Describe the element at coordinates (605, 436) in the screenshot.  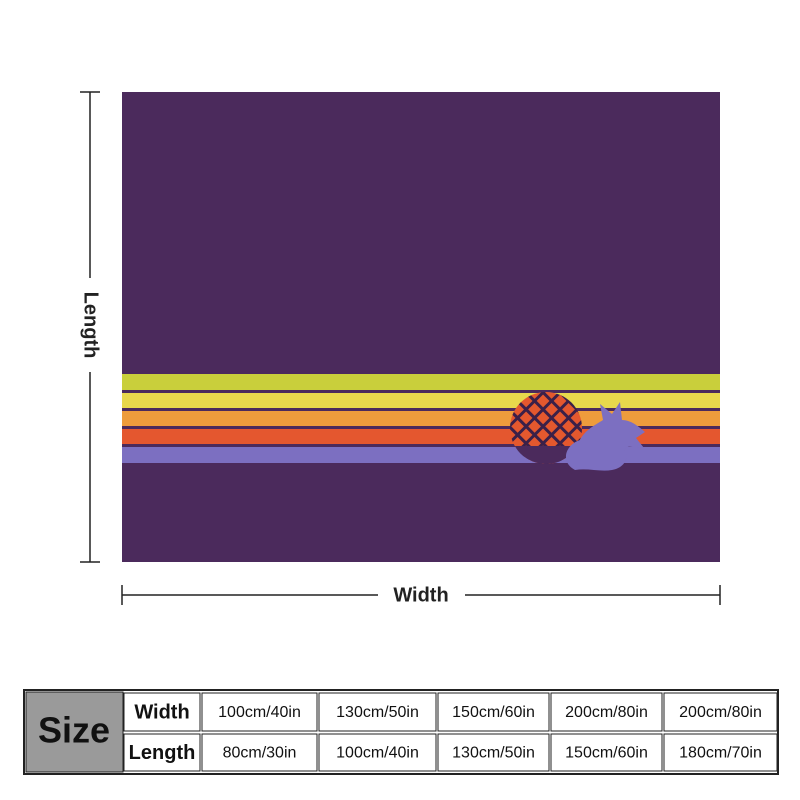
I see `dragon-figure` at that location.